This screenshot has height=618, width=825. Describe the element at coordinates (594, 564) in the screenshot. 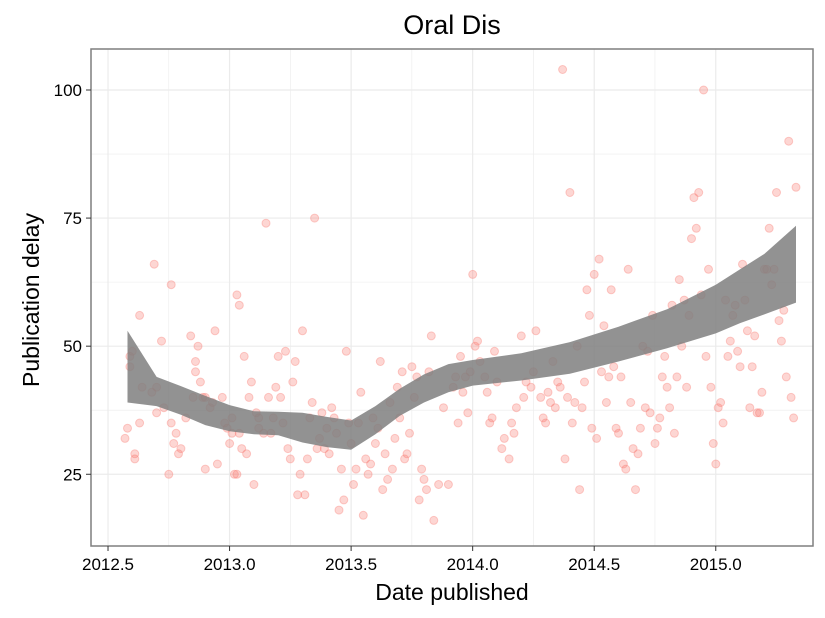

I see `x-tick-label: 2014.5` at that location.